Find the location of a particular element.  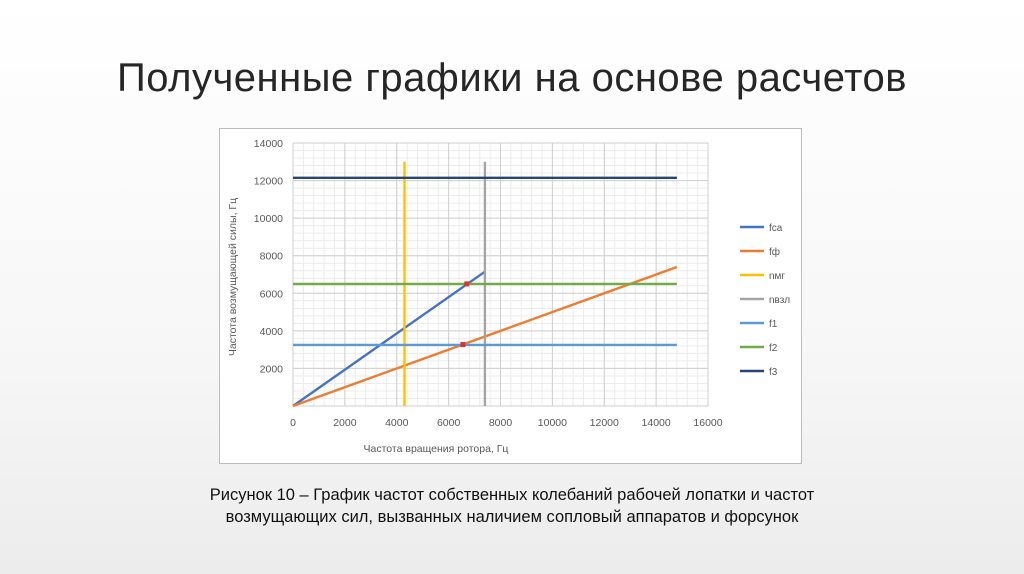

x-tick-label: 2000 is located at coordinates (345, 423).